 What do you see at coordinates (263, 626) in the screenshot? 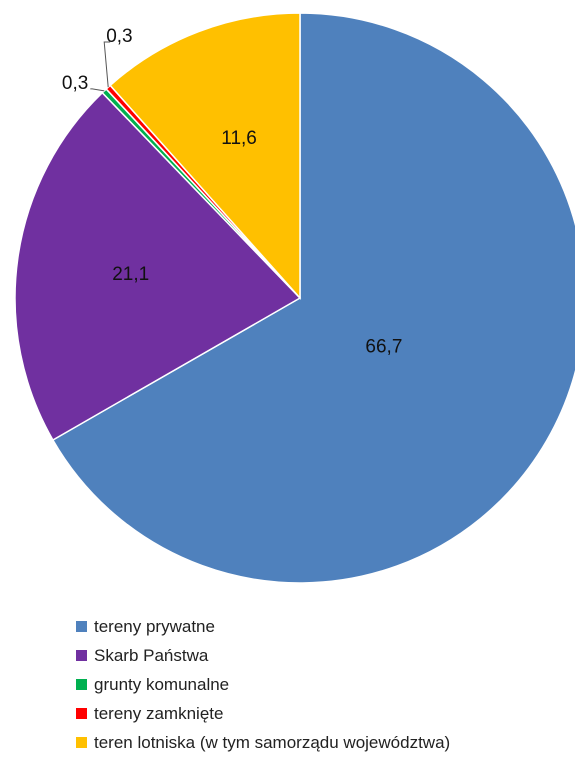
I see `legend-item-tereny-prywatne: tereny prywatne` at bounding box center [263, 626].